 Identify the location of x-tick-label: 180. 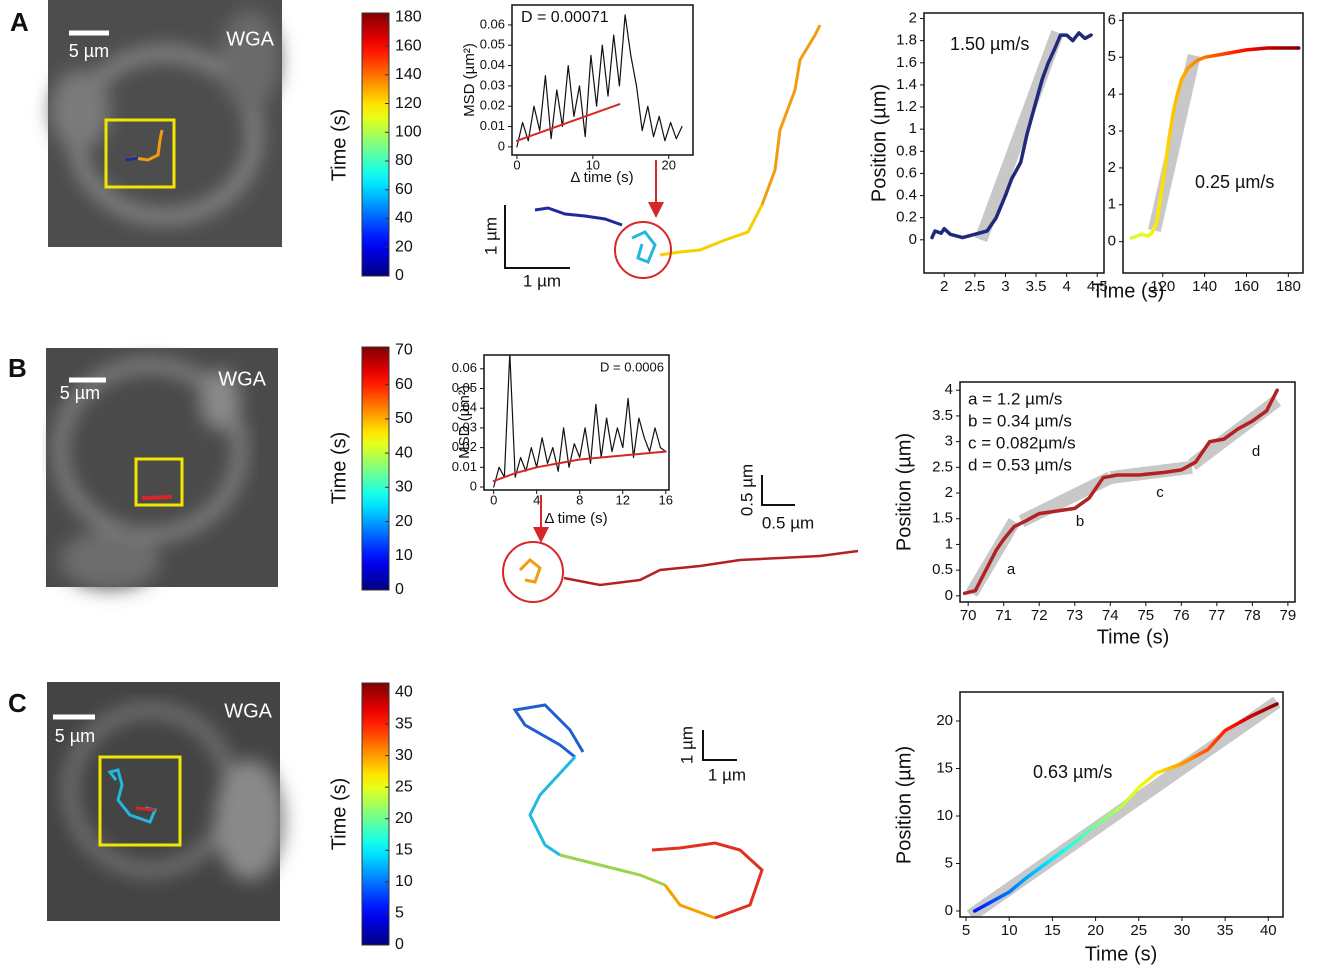
(1288, 286).